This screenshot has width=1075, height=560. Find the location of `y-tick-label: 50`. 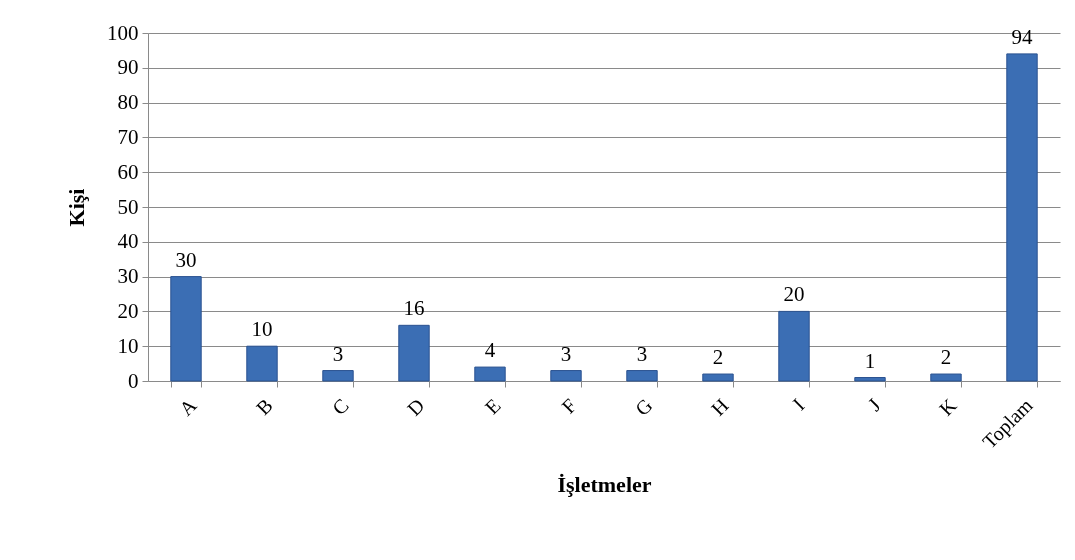

y-tick-label: 50 is located at coordinates (128, 206).